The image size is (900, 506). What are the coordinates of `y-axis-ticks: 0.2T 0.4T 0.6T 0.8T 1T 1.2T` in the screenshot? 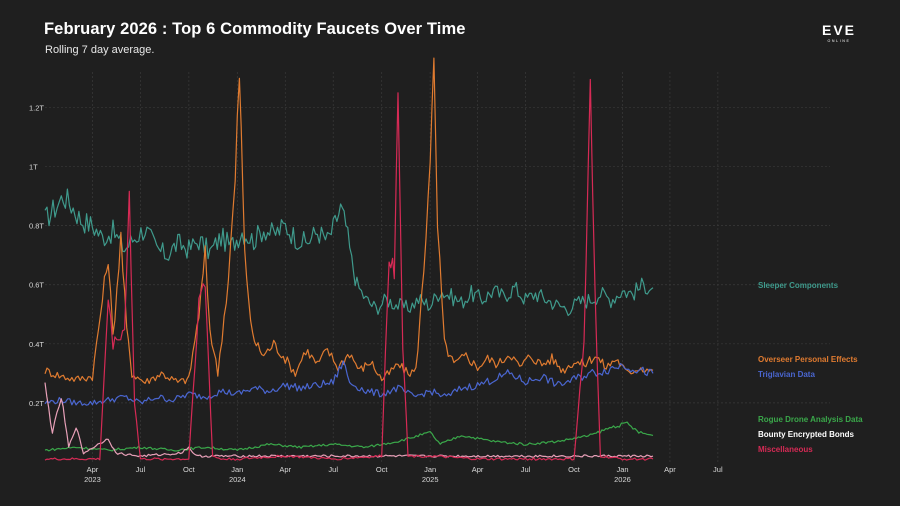 It's located at (36, 255).